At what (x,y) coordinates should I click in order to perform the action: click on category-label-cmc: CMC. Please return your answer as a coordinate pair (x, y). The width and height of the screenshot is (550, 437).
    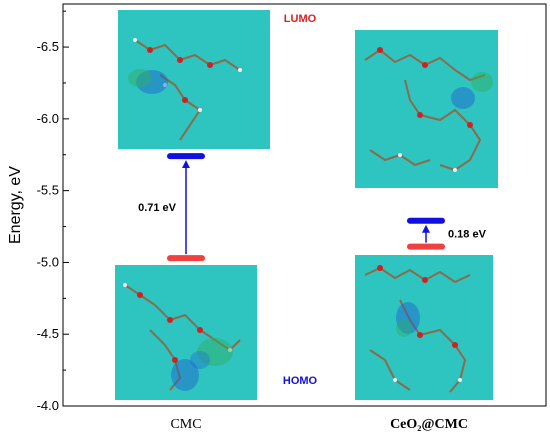
    Looking at the image, I should click on (185, 424).